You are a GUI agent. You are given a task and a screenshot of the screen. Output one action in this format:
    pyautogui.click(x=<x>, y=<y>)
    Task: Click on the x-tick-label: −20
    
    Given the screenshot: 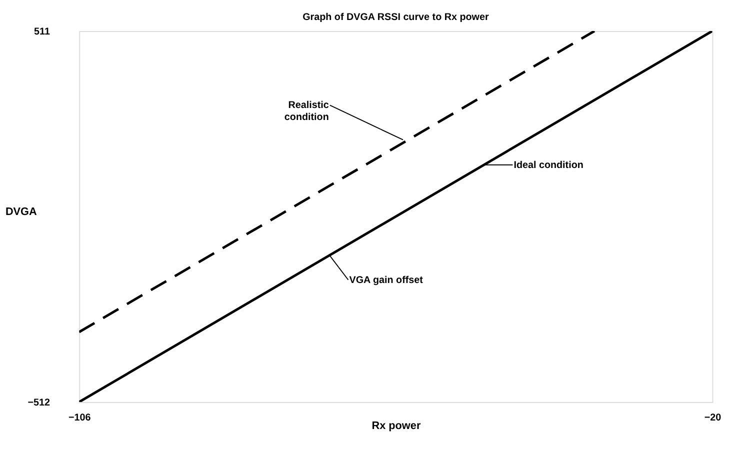 What is the action you would take?
    pyautogui.click(x=713, y=418)
    